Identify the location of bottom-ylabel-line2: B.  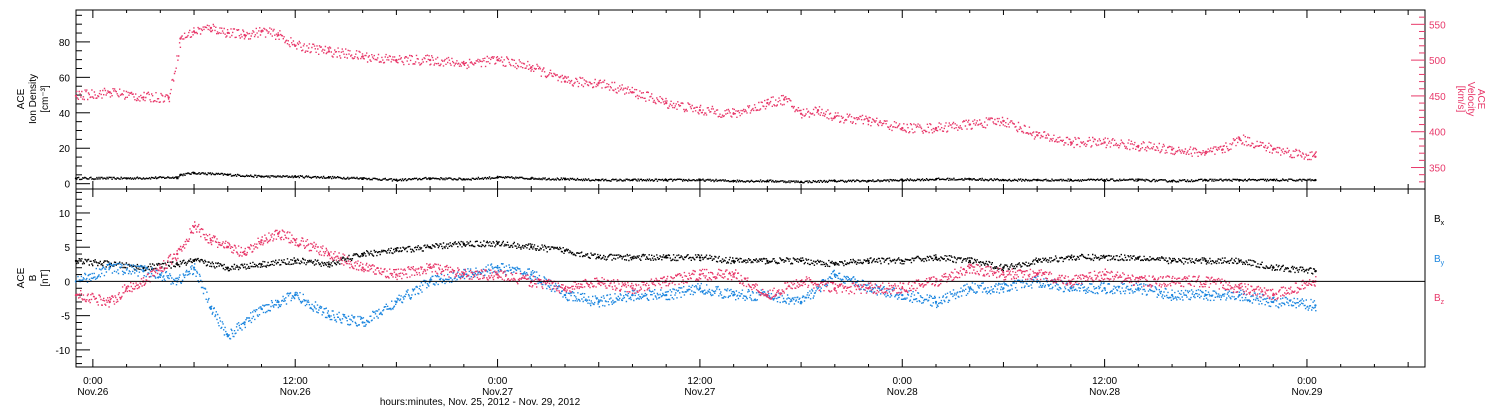
(33, 277).